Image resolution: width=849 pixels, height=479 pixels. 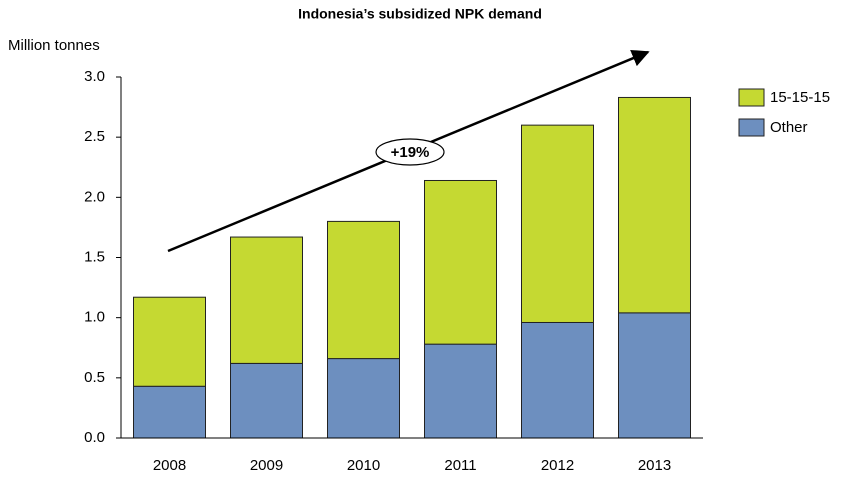 I want to click on annotation-bubble, so click(x=410, y=152).